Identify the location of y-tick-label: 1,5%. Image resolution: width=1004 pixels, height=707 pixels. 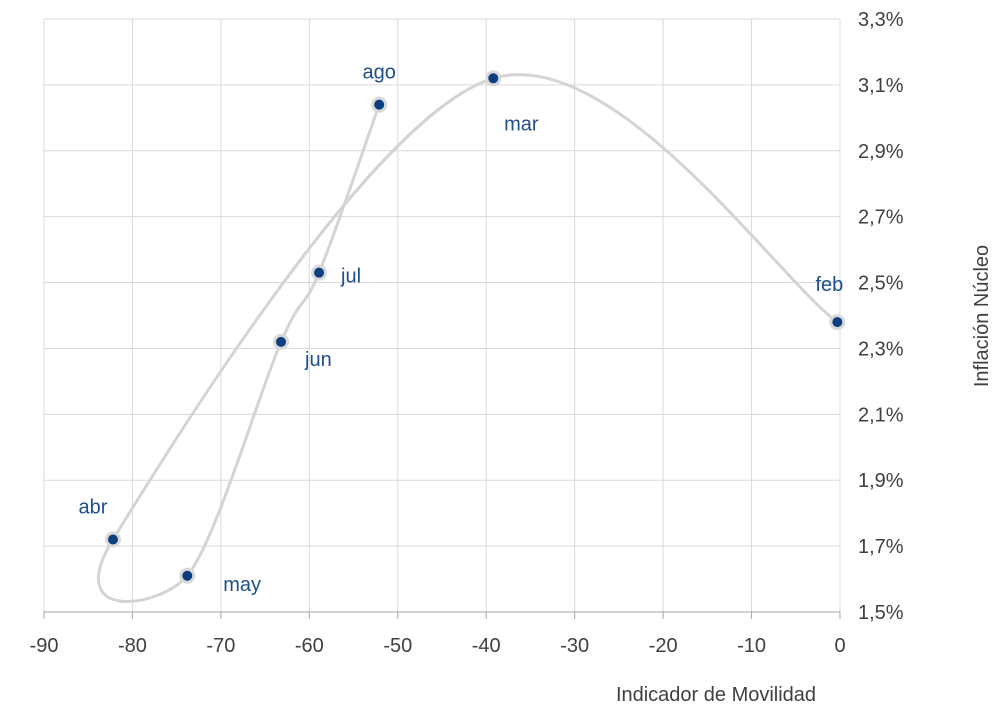
(881, 613).